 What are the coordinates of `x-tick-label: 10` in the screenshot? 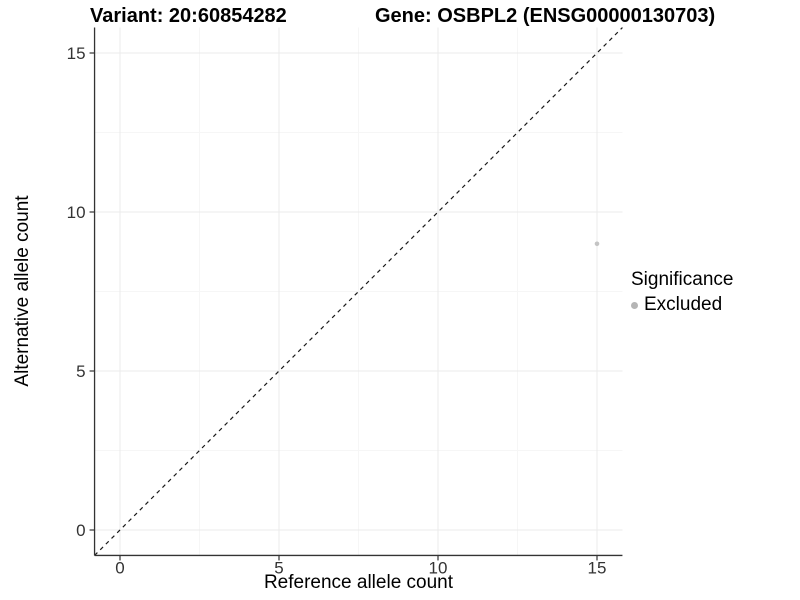 It's located at (438, 567).